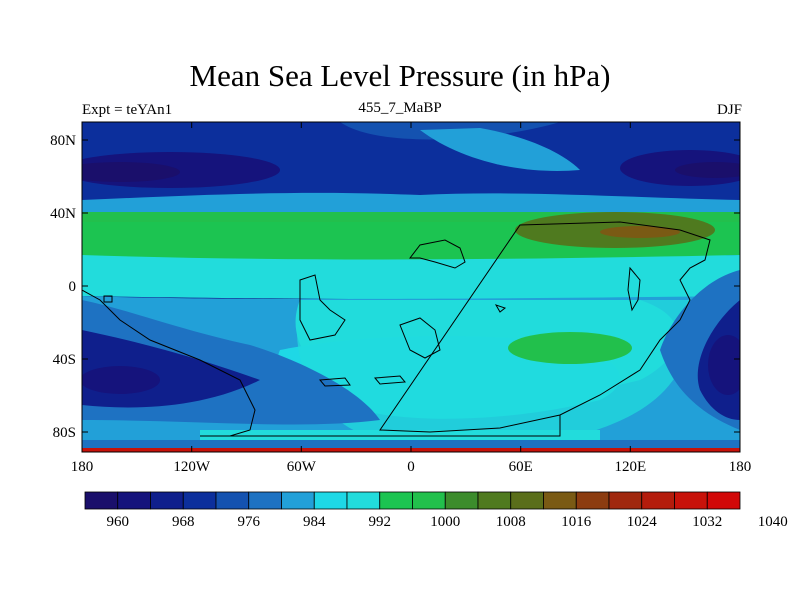  What do you see at coordinates (380, 522) in the screenshot?
I see `colorbar-label: 992` at bounding box center [380, 522].